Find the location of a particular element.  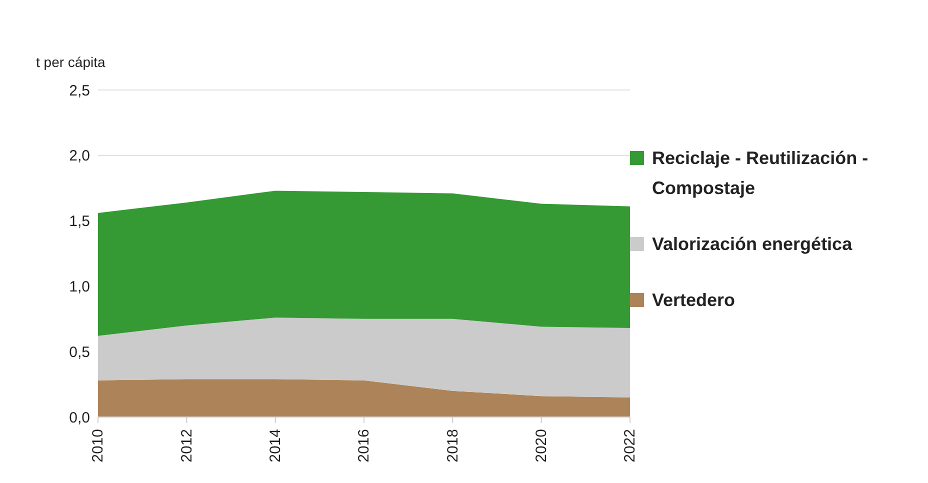

x-tick-label: 2018 is located at coordinates (453, 445).